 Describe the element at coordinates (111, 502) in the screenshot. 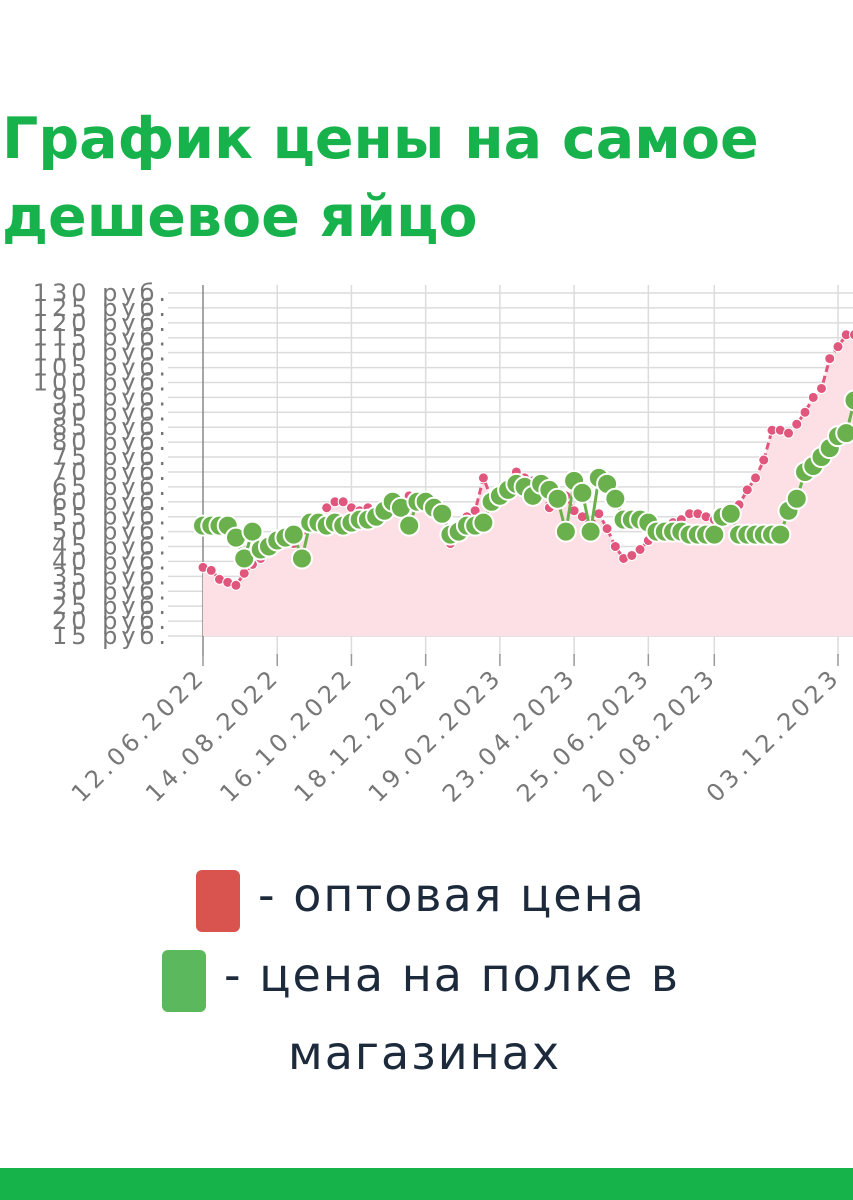

I see `y-tick-label: 60 руб.` at that location.